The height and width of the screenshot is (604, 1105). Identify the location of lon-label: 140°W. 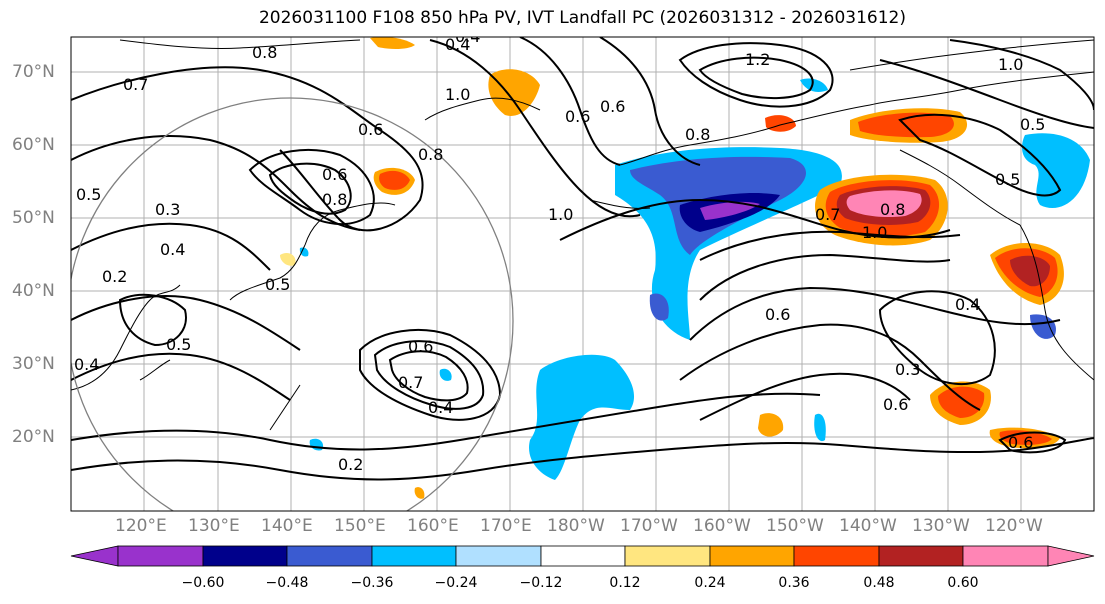
(868, 526).